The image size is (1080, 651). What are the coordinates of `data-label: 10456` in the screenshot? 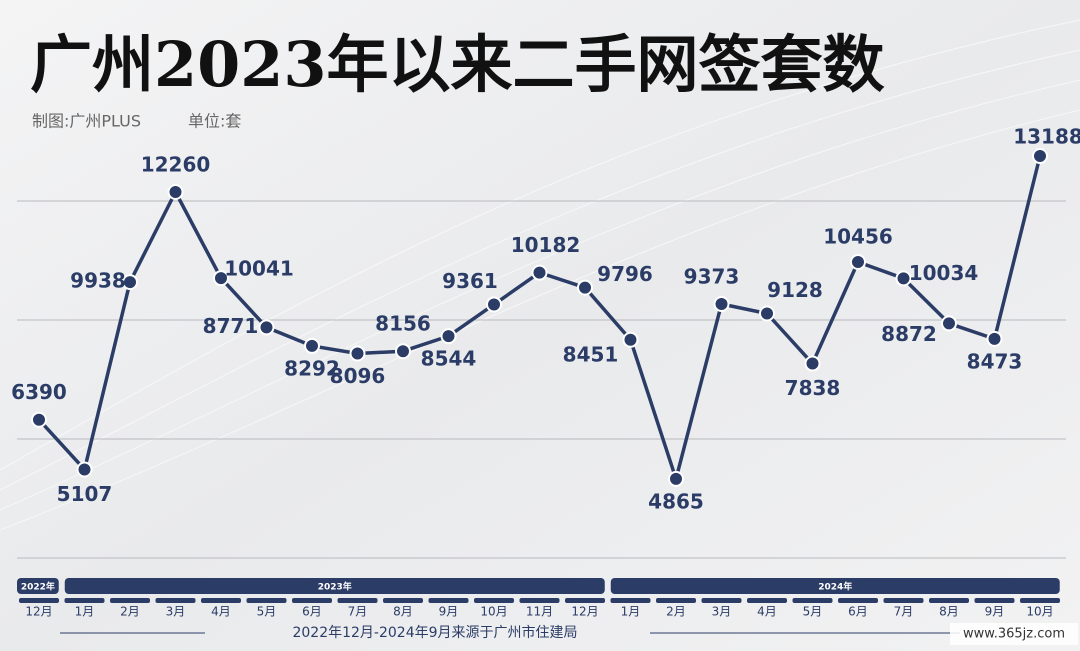 It's located at (858, 236).